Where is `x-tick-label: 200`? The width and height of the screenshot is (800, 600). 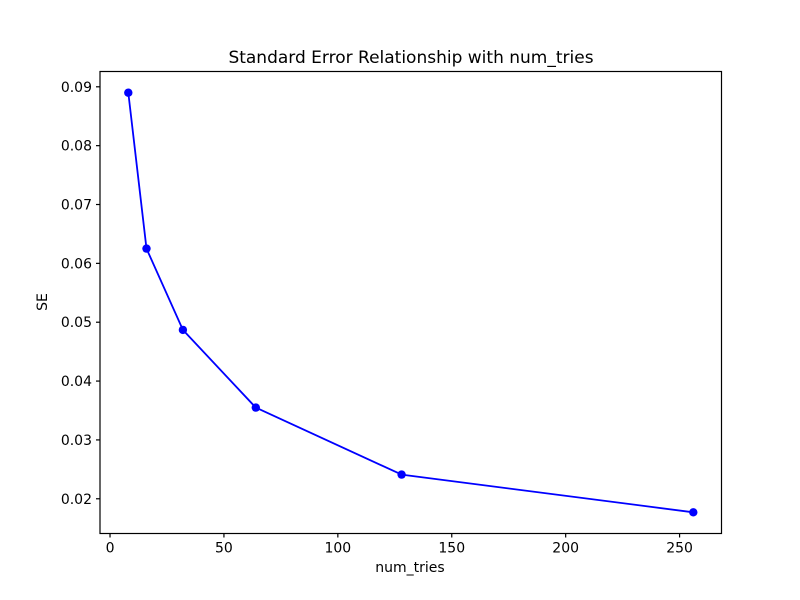 x-tick-label: 200 is located at coordinates (565, 549).